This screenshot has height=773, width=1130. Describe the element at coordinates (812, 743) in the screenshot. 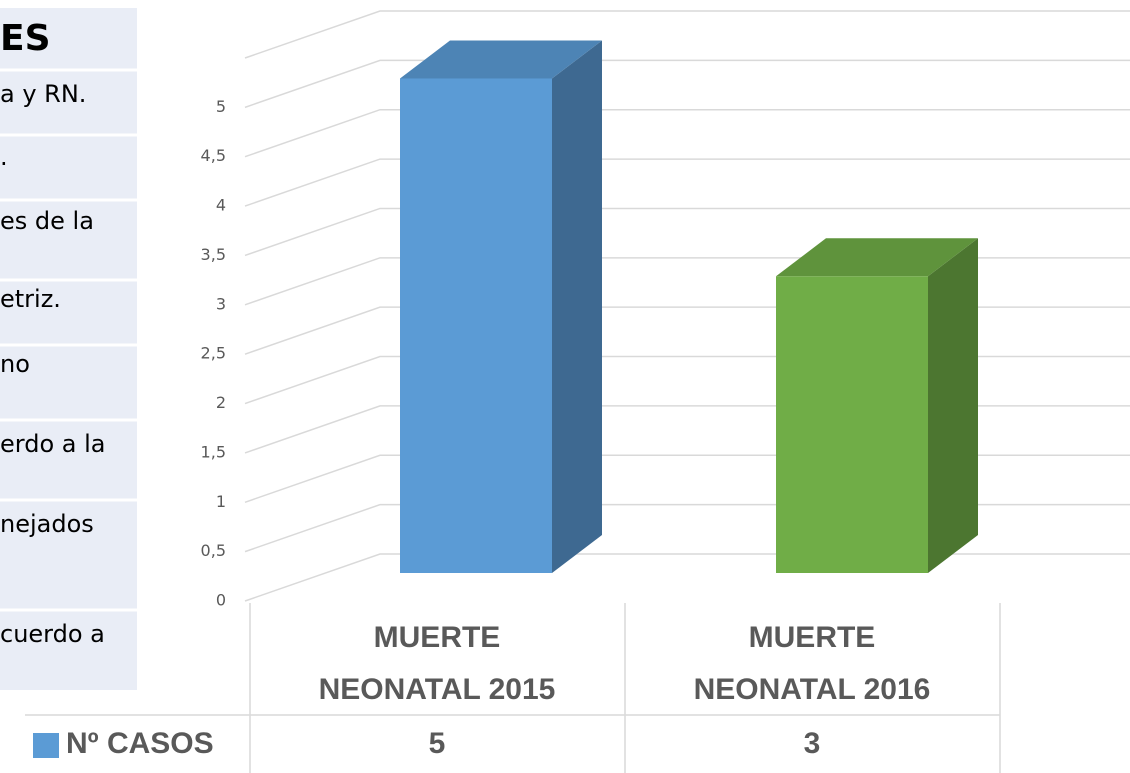

I see `data-table-value: 3` at that location.